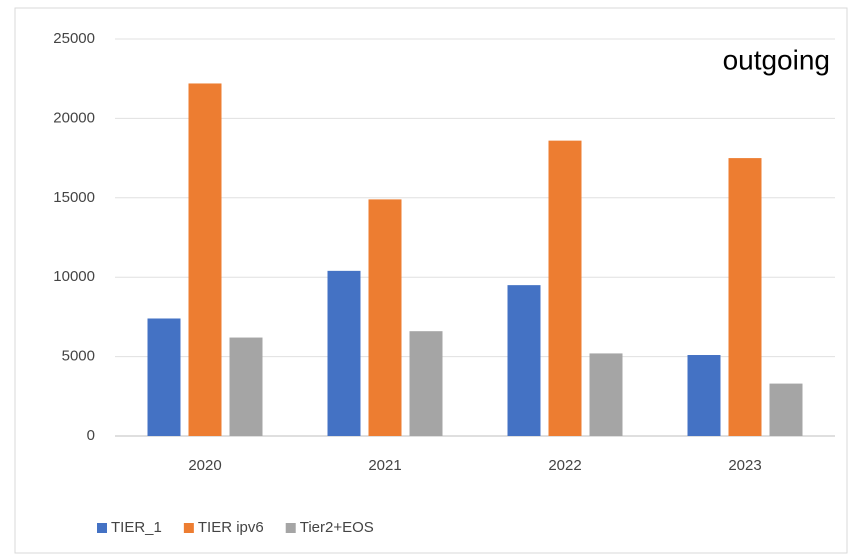 Image resolution: width=849 pixels, height=555 pixels. What do you see at coordinates (204, 465) in the screenshot?
I see `x-tick-label: 2020` at bounding box center [204, 465].